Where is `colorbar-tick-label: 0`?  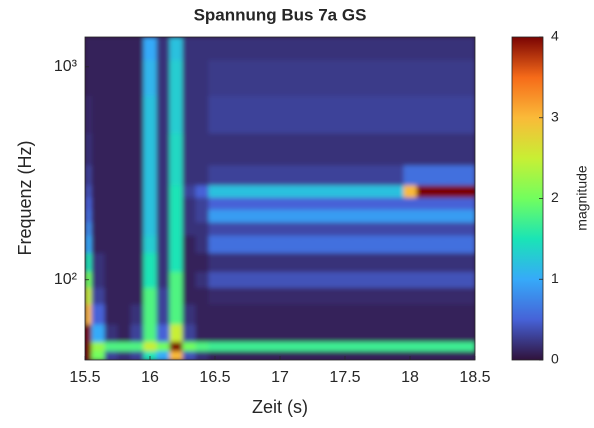 colorbar-tick-label: 0 is located at coordinates (555, 359).